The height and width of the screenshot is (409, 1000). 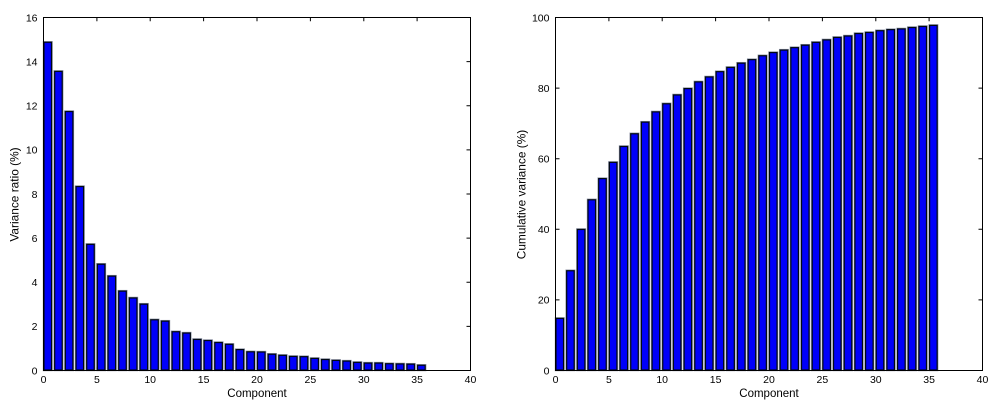 What do you see at coordinates (35, 239) in the screenshot?
I see `svg-text: 6` at bounding box center [35, 239].